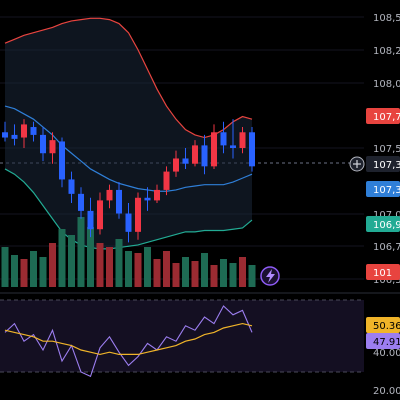 The width and height of the screenshot is (400, 400). I want to click on current-price-label: 107,3, so click(386, 165).